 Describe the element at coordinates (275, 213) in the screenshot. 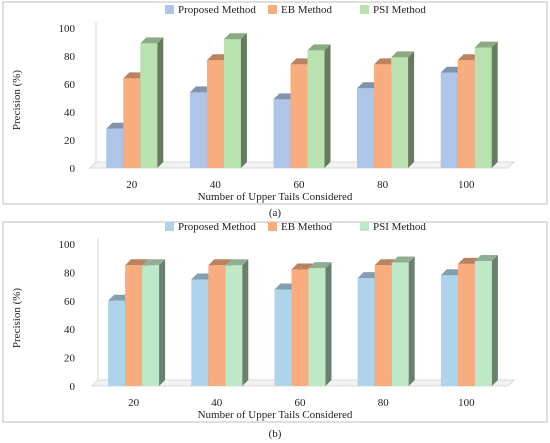

I see `panel-label: (a)` at that location.